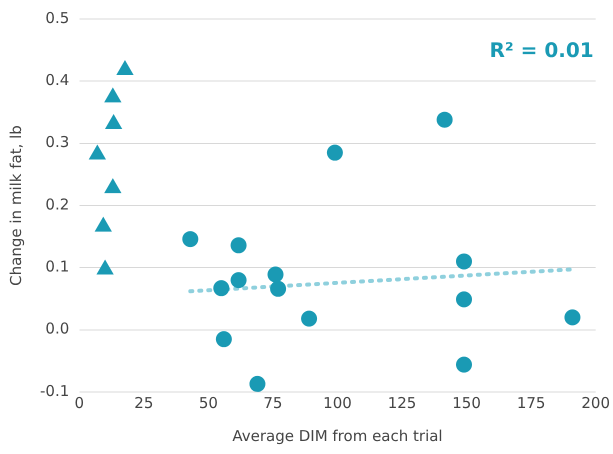 This screenshot has width=613, height=454. What do you see at coordinates (57, 80) in the screenshot?
I see `y-tick-label: 0.4` at bounding box center [57, 80].